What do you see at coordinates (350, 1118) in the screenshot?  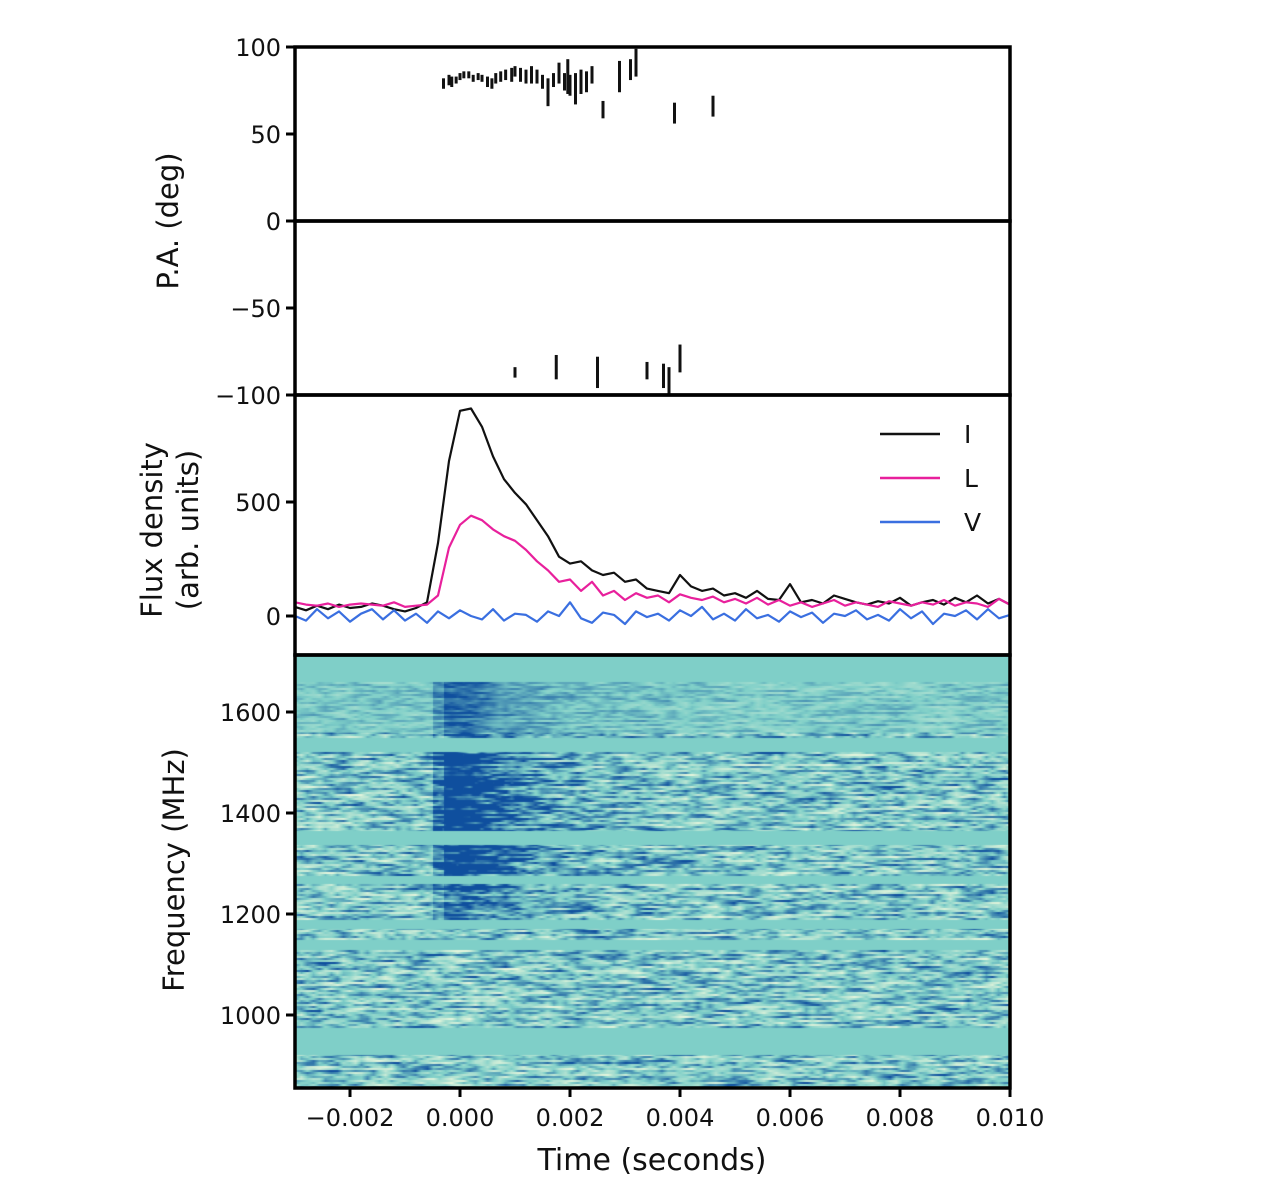 I see `x-tick-label: −0.002` at bounding box center [350, 1118].